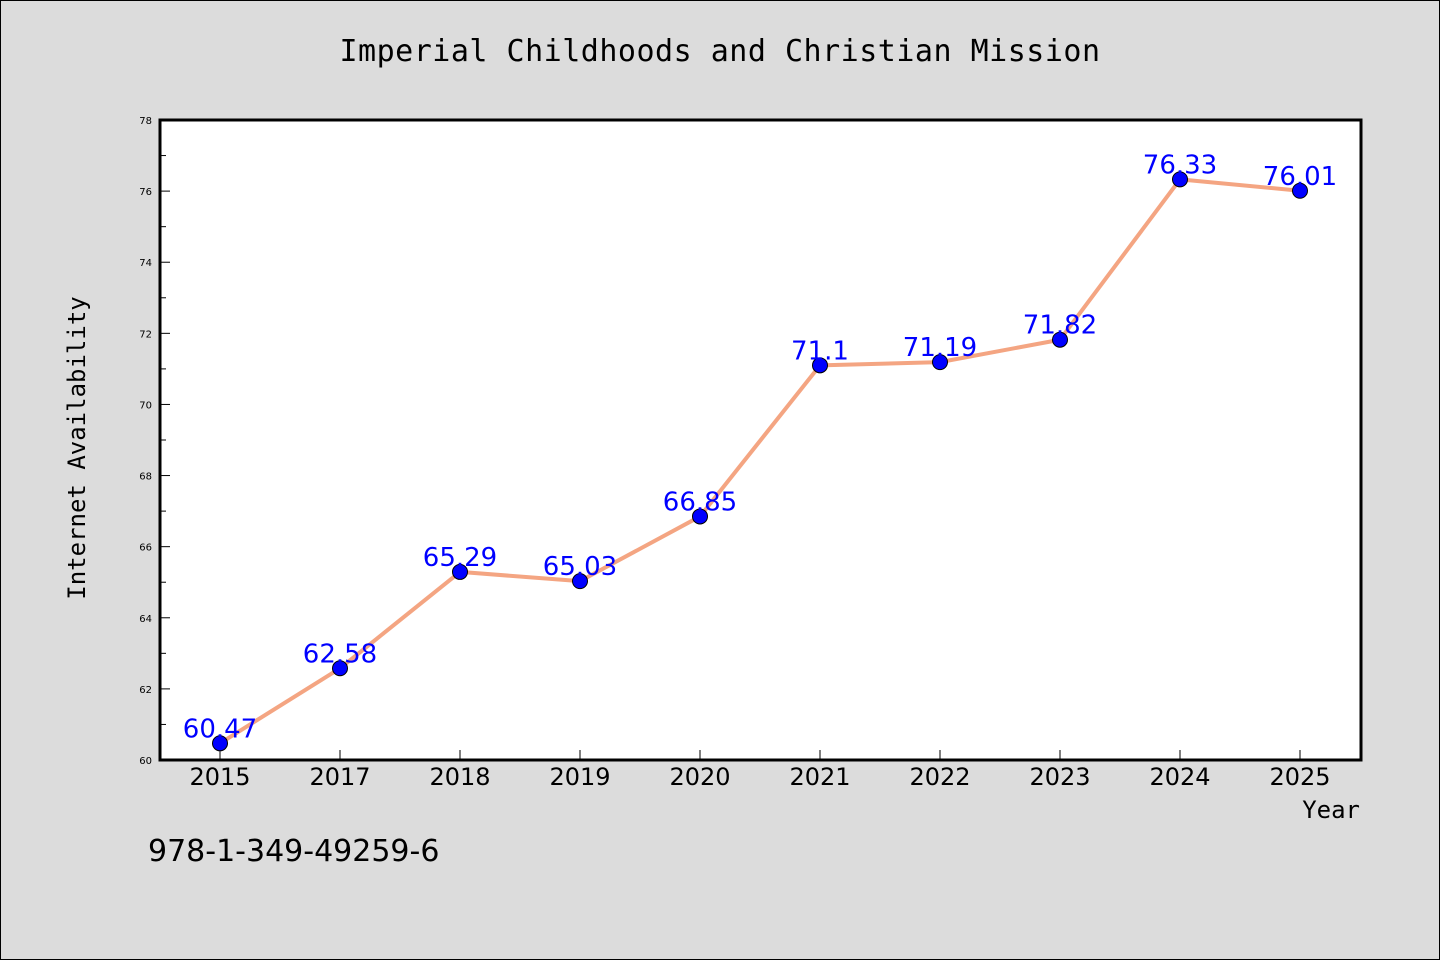 The height and width of the screenshot is (960, 1440). What do you see at coordinates (145, 477) in the screenshot?
I see `y-tick-label: 68` at bounding box center [145, 477].